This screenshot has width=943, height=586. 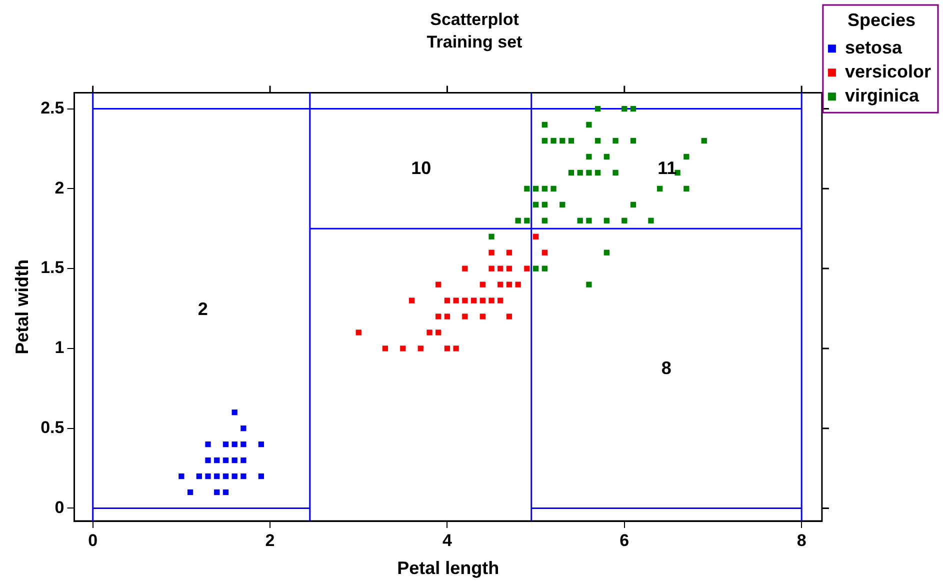 What do you see at coordinates (52, 108) in the screenshot?
I see `y-tick-label: 2.5` at bounding box center [52, 108].